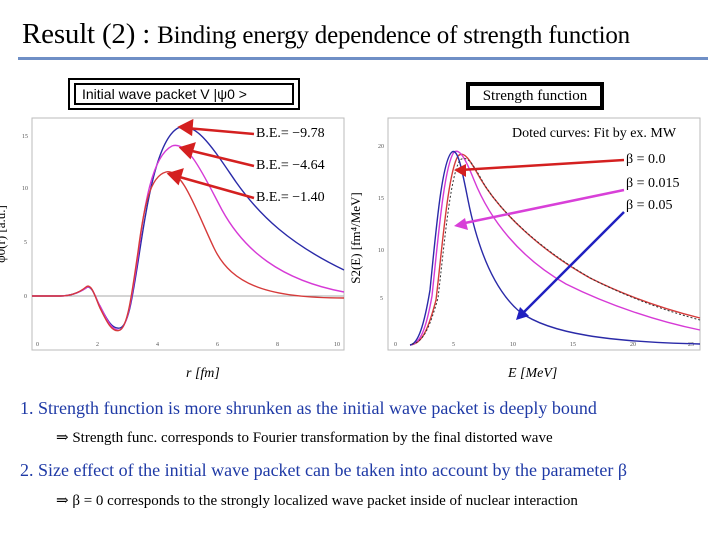 This screenshot has width=720, height=540. I want to click on left-arrows, so click(210, 159).